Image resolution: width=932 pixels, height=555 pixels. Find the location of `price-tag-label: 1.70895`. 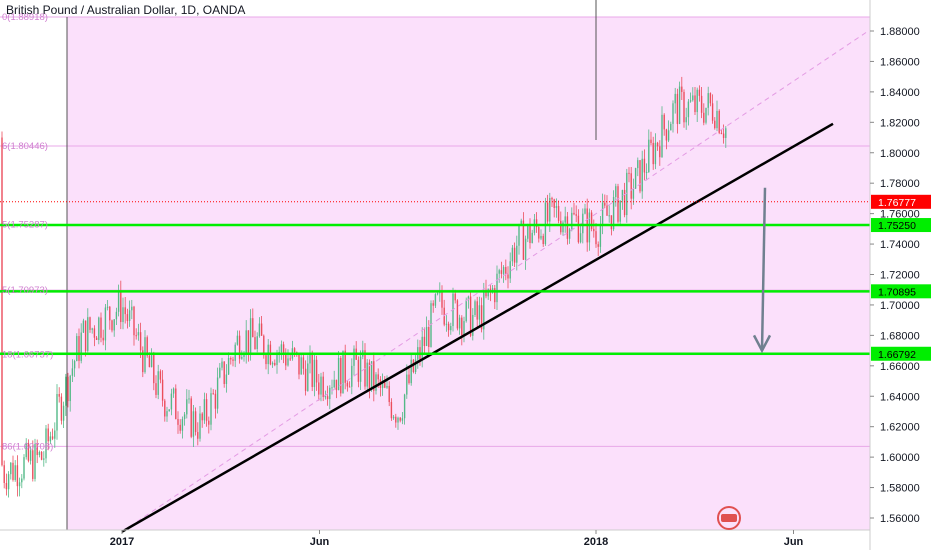

price-tag-label: 1.70895 is located at coordinates (897, 292).